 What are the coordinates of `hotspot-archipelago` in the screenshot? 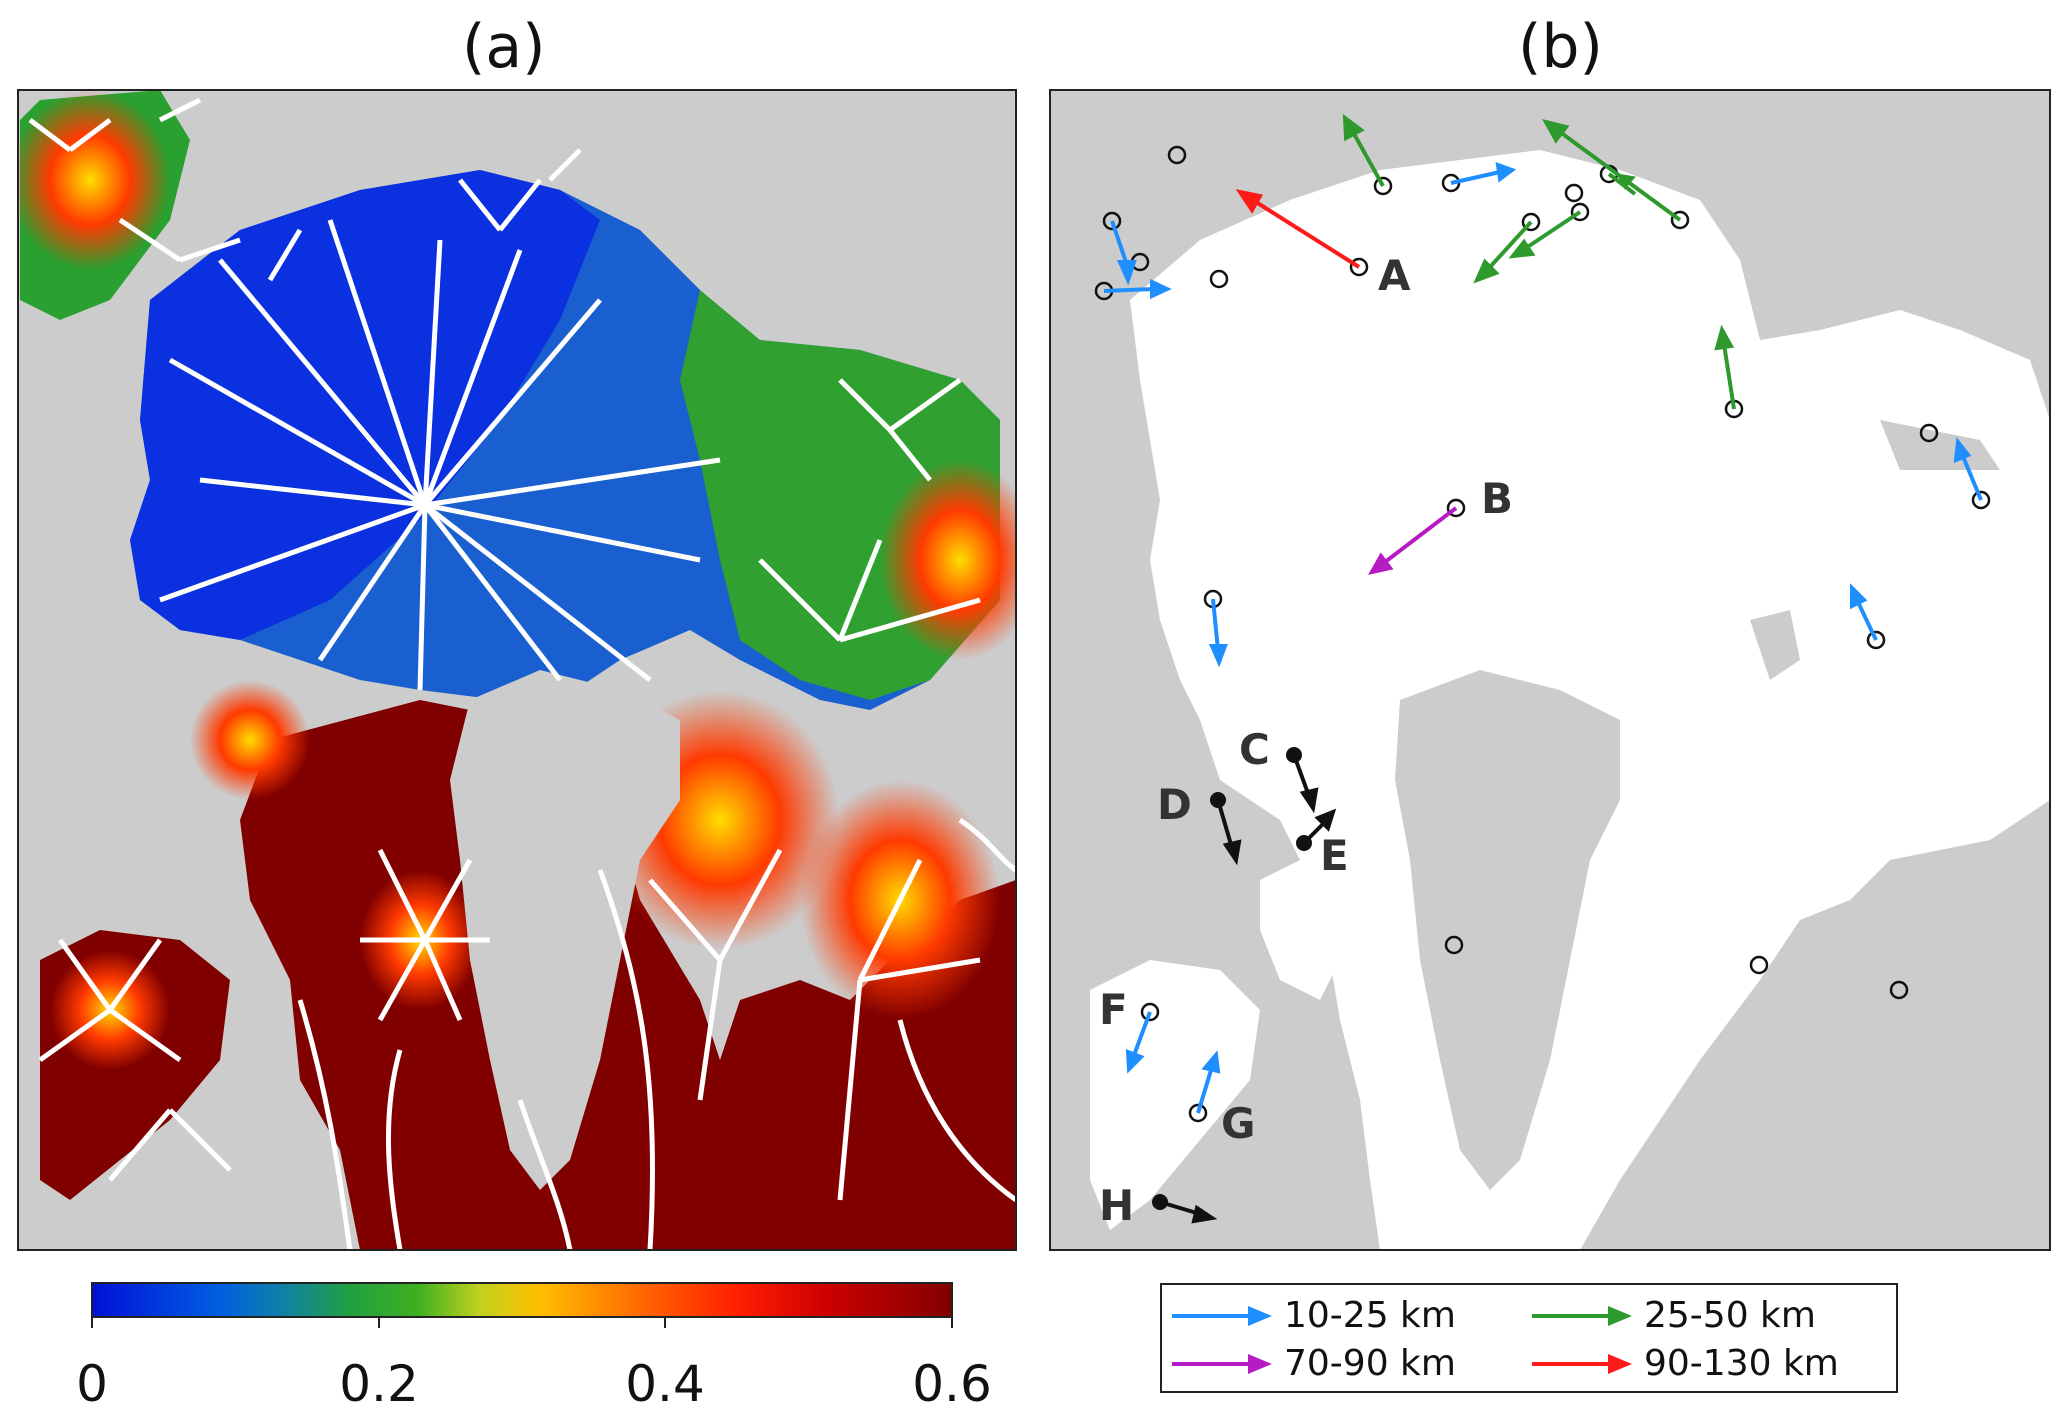 It's located at (250, 740).